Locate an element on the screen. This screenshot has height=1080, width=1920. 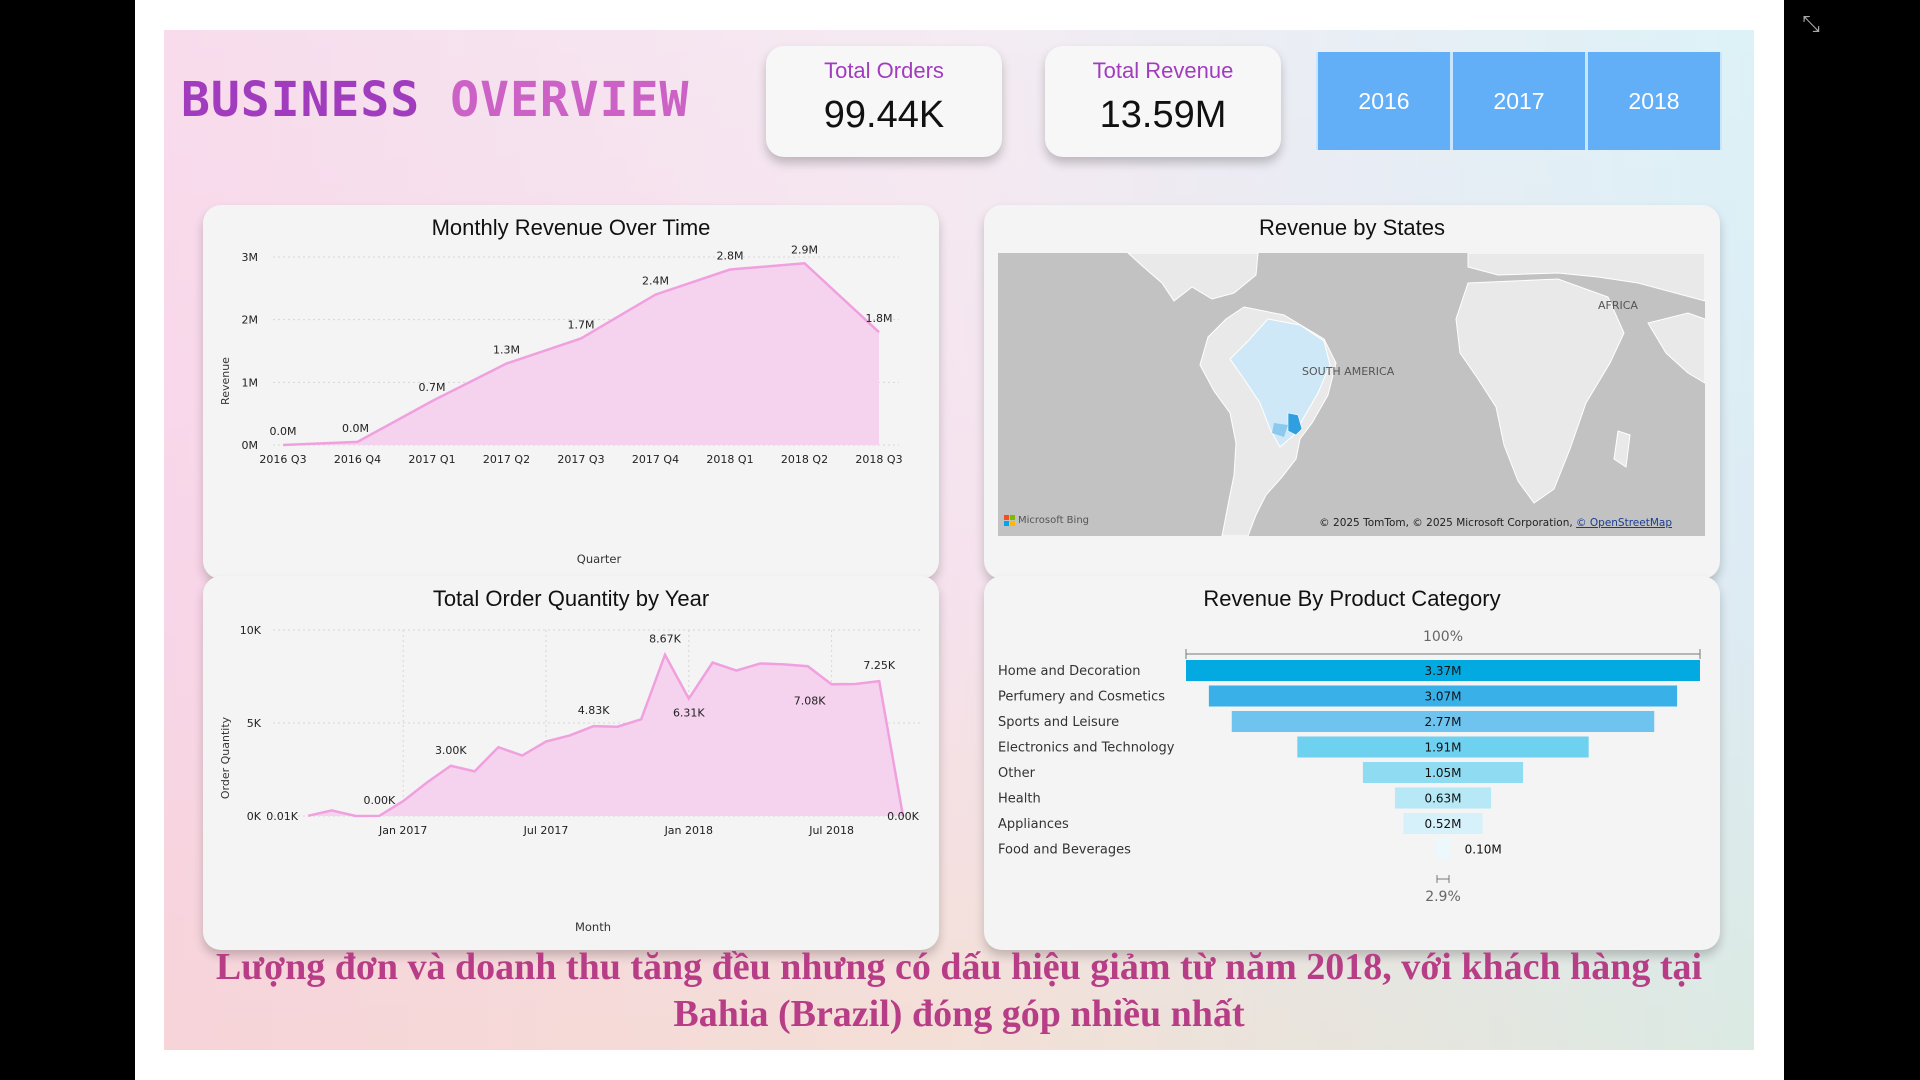
bing-logo: Microsoft Bing is located at coordinates (1046, 520).